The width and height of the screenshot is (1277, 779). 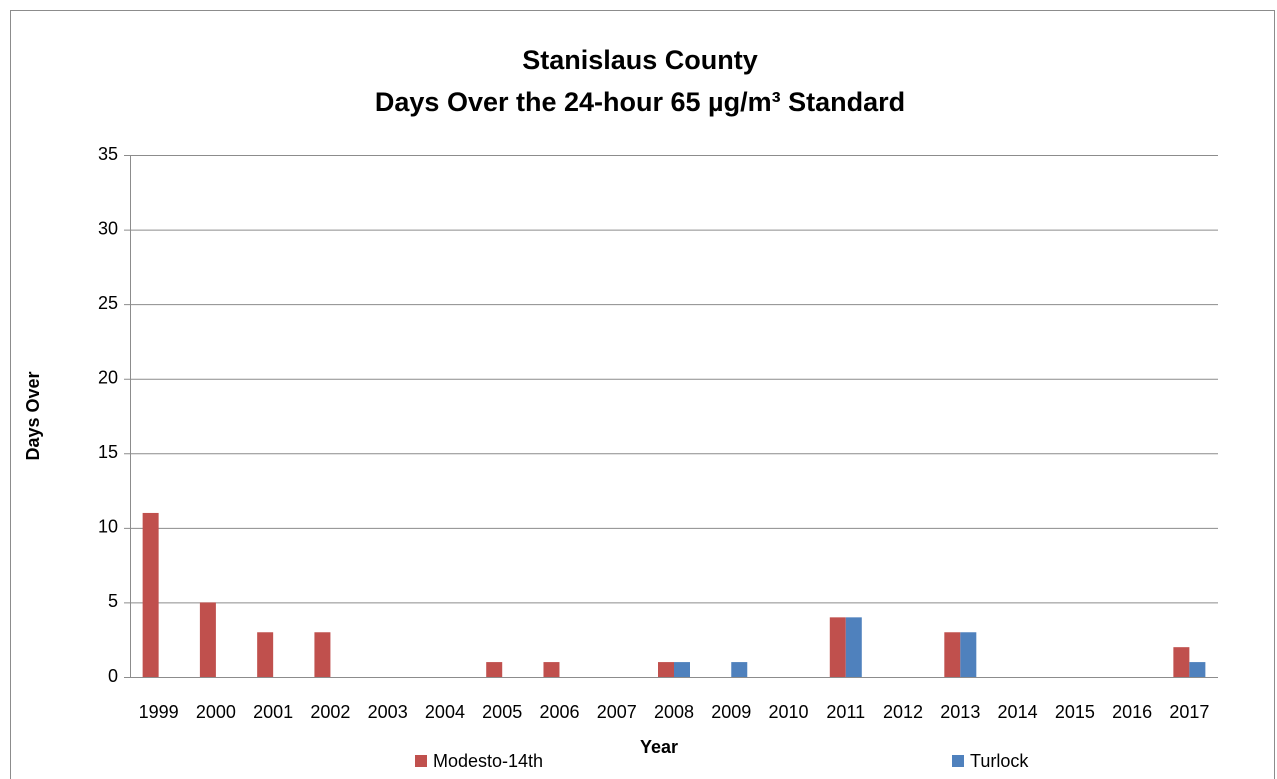 What do you see at coordinates (845, 712) in the screenshot?
I see `x-tick-label: 2011` at bounding box center [845, 712].